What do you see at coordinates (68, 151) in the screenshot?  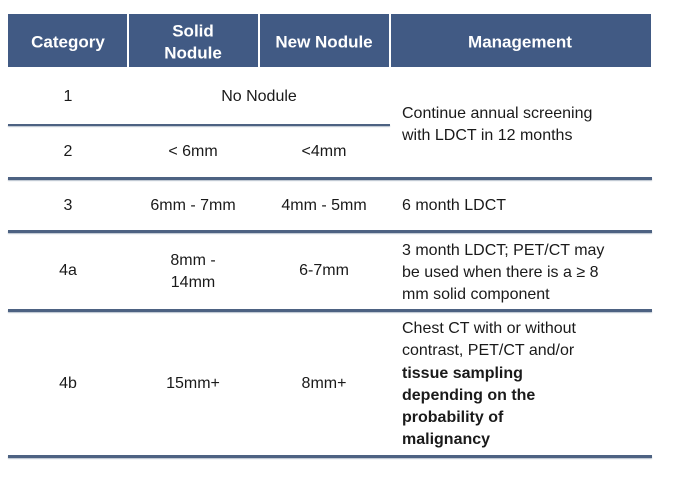 I see `category: 2` at bounding box center [68, 151].